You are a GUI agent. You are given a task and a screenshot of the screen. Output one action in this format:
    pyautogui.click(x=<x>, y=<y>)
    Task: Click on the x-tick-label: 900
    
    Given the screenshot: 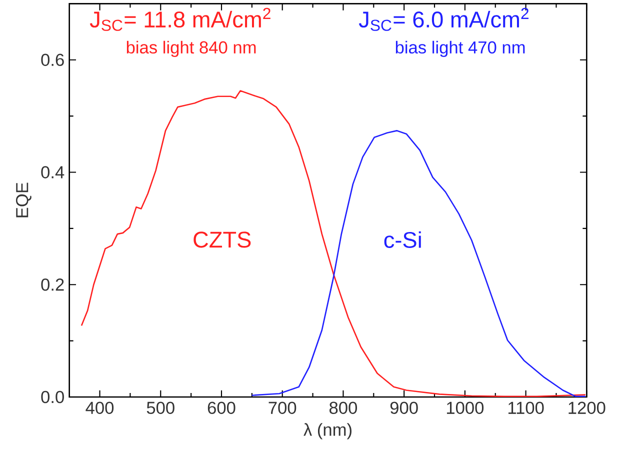 What is the action you would take?
    pyautogui.click(x=404, y=408)
    